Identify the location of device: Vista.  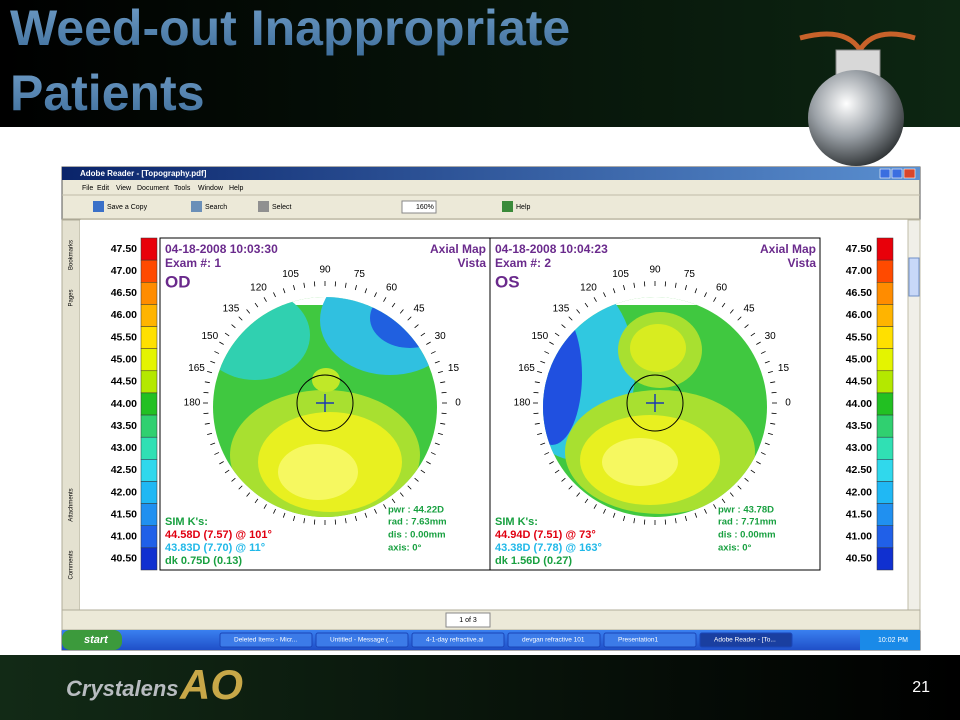
(802, 263).